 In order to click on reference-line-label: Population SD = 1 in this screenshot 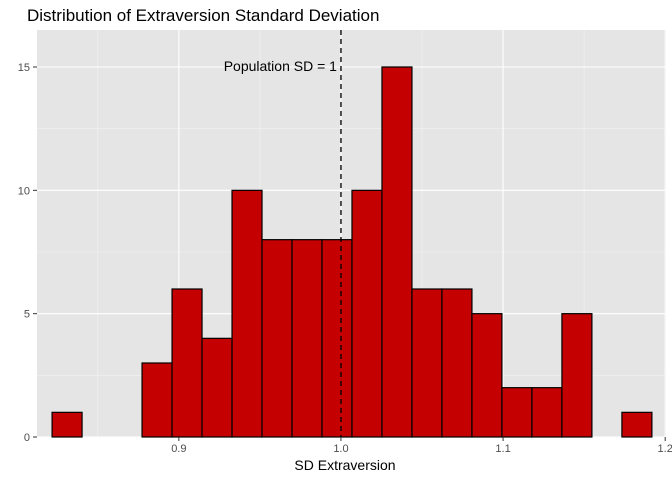, I will do `click(280, 66)`.